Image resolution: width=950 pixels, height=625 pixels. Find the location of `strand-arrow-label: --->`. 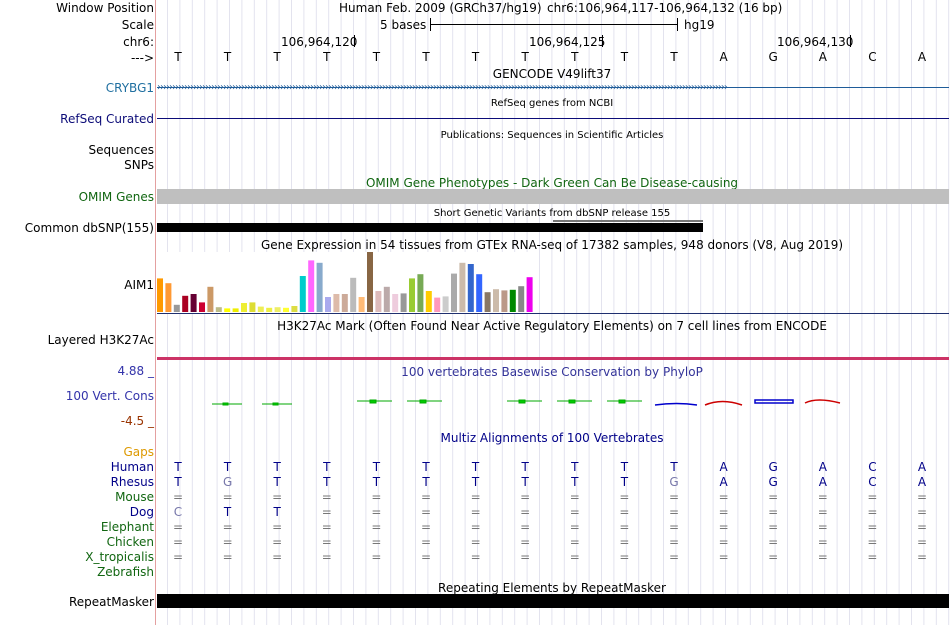

strand-arrow-label: ---> is located at coordinates (142, 58).